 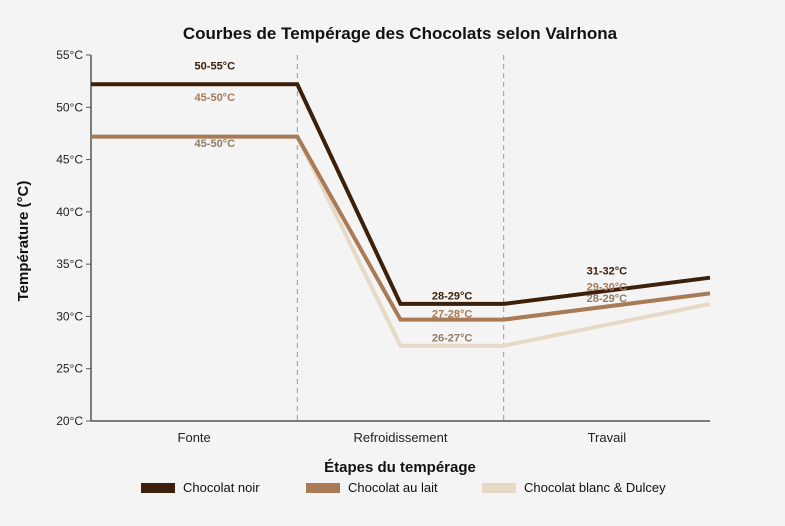 What do you see at coordinates (23, 241) in the screenshot?
I see `y-axis-title: Température (°C)` at bounding box center [23, 241].